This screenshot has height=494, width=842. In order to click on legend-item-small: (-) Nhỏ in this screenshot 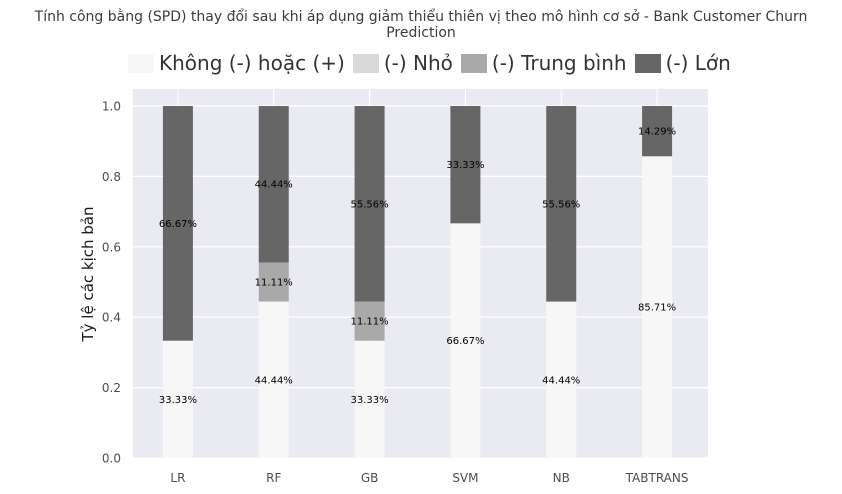, I will do `click(402, 63)`.